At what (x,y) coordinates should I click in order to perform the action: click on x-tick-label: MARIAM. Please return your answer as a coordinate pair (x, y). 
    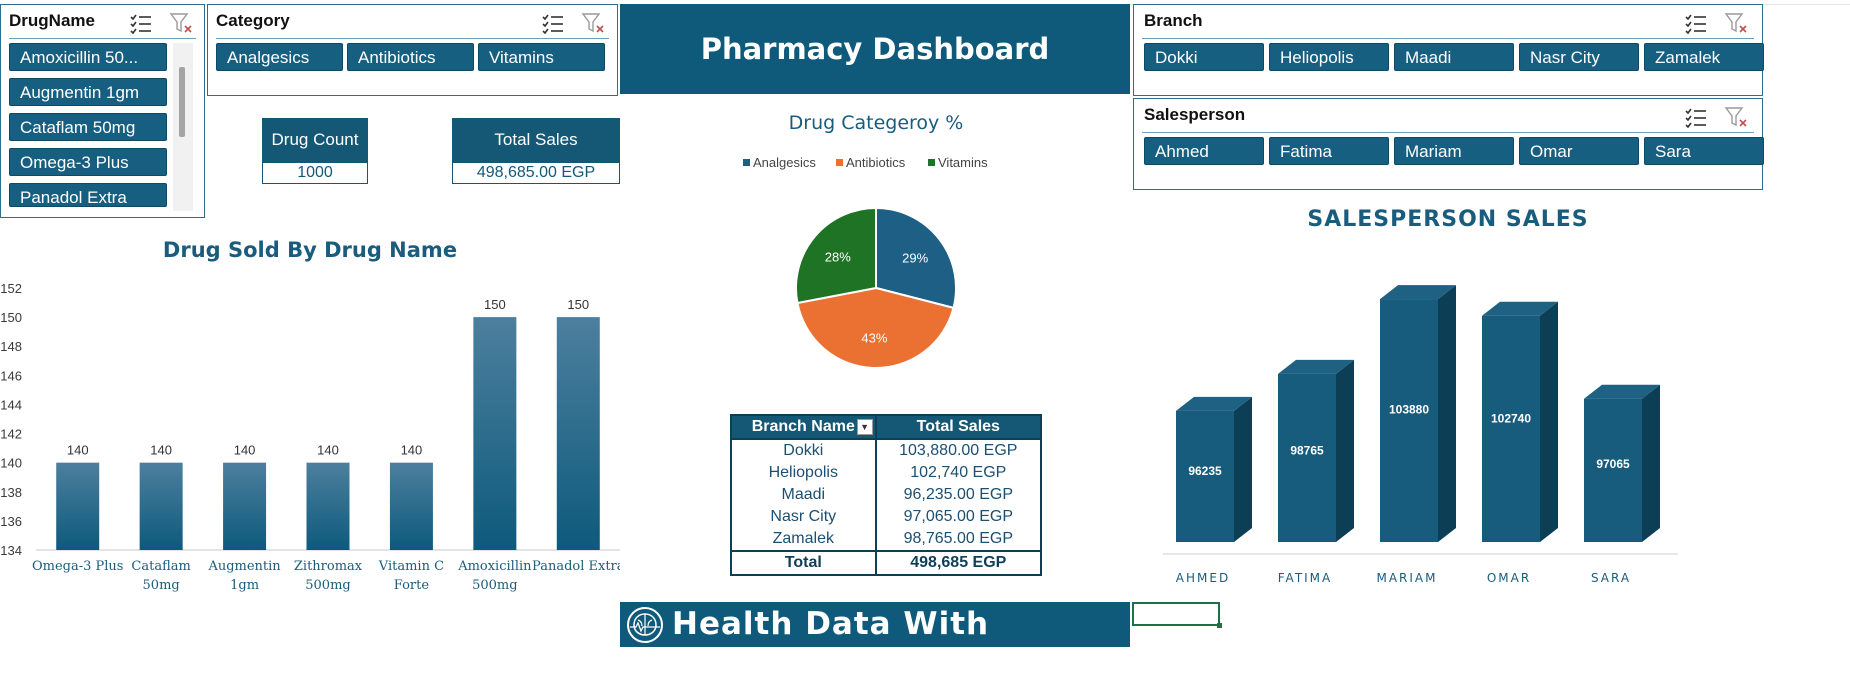
    Looking at the image, I should click on (1406, 578).